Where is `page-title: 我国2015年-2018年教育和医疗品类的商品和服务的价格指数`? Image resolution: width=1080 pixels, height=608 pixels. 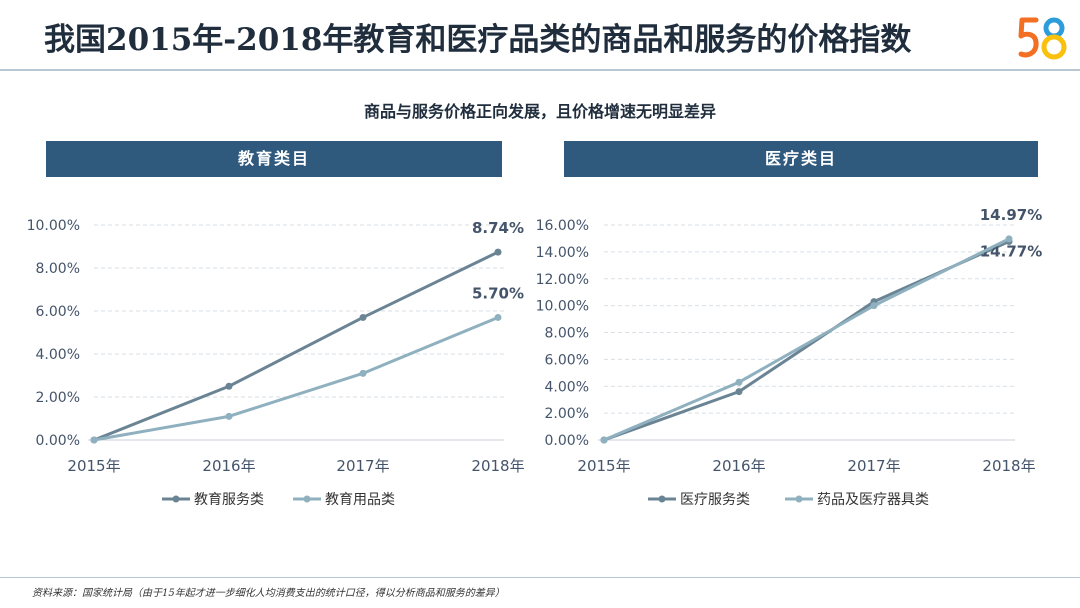 page-title: 我国2015年-2018年教育和医疗品类的商品和服务的价格指数 is located at coordinates (478, 40).